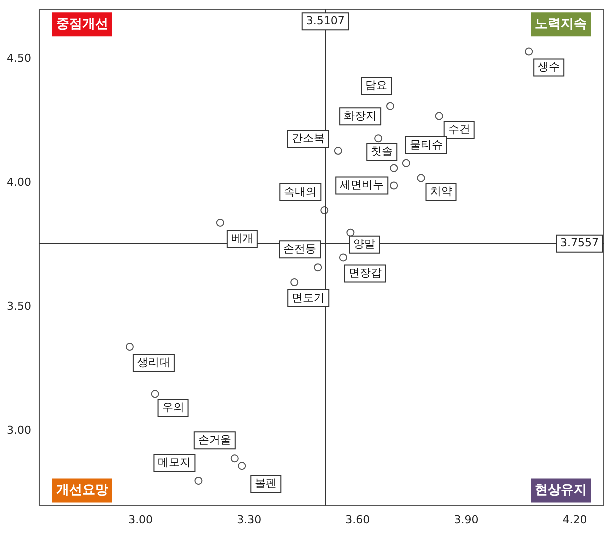 Image resolution: width=609 pixels, height=534 pixels. Describe the element at coordinates (561, 490) in the screenshot. I see `annotation: 현상유지` at that location.